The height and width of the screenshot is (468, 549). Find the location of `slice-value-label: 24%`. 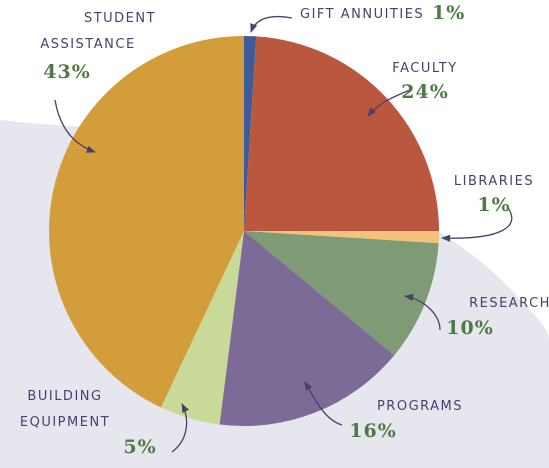

slice-value-label: 24% is located at coordinates (425, 92).